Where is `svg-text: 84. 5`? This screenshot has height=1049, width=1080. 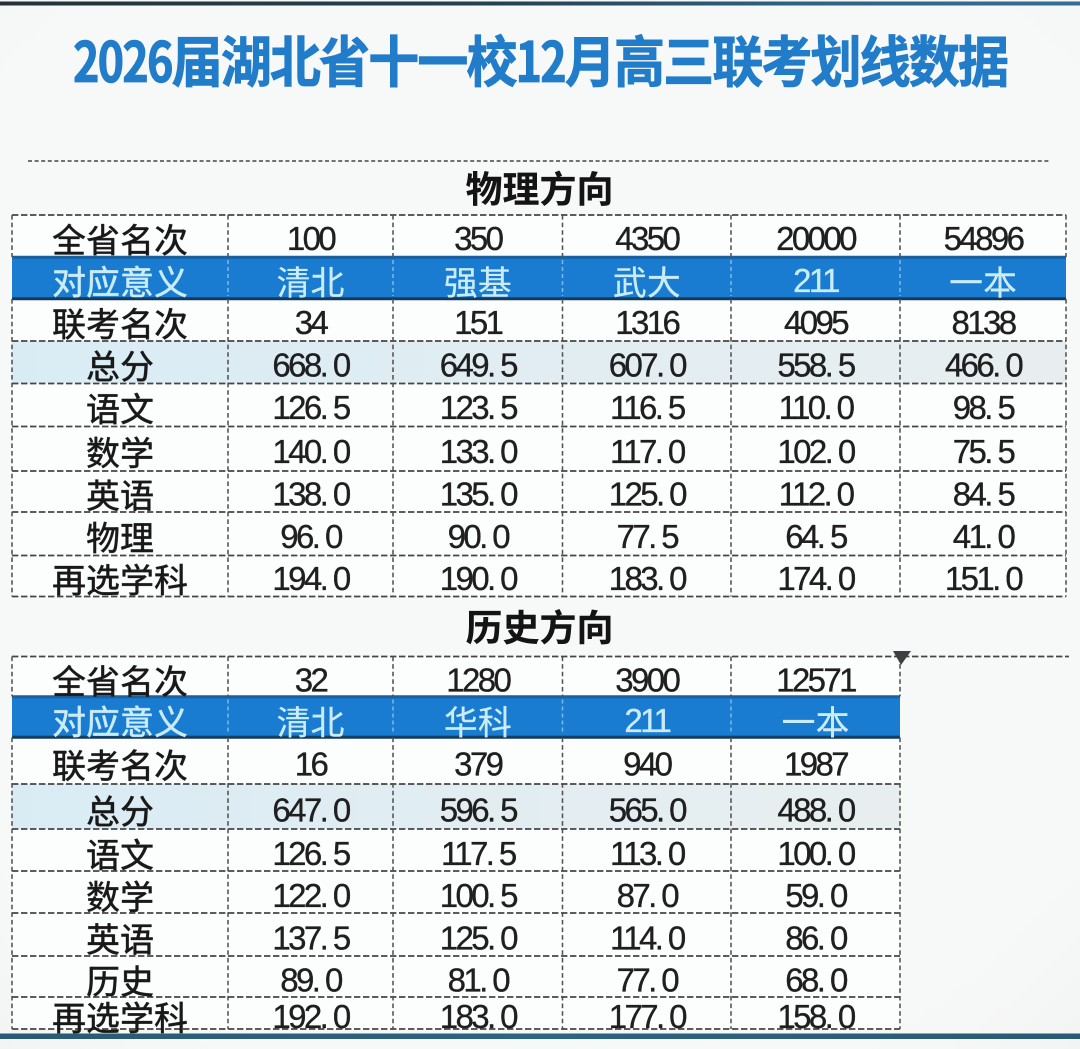 svg-text: 84. 5 is located at coordinates (984, 494).